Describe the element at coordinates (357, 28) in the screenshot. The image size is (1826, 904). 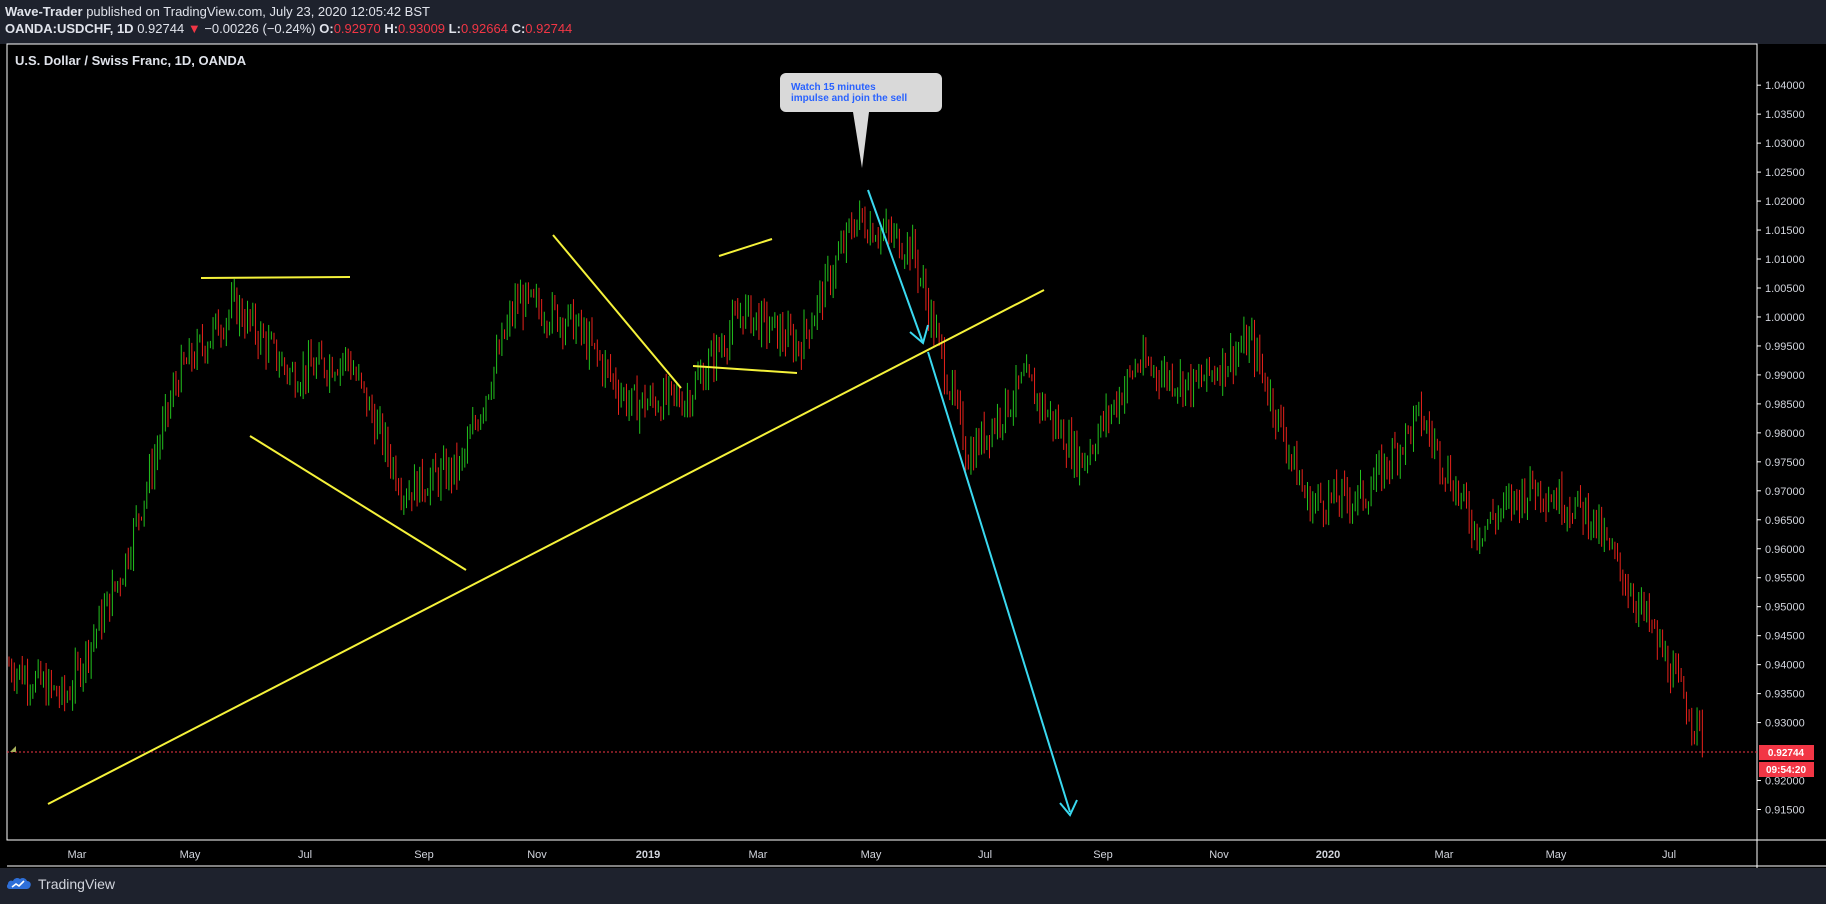
I see `open-value: 0.92970` at that location.